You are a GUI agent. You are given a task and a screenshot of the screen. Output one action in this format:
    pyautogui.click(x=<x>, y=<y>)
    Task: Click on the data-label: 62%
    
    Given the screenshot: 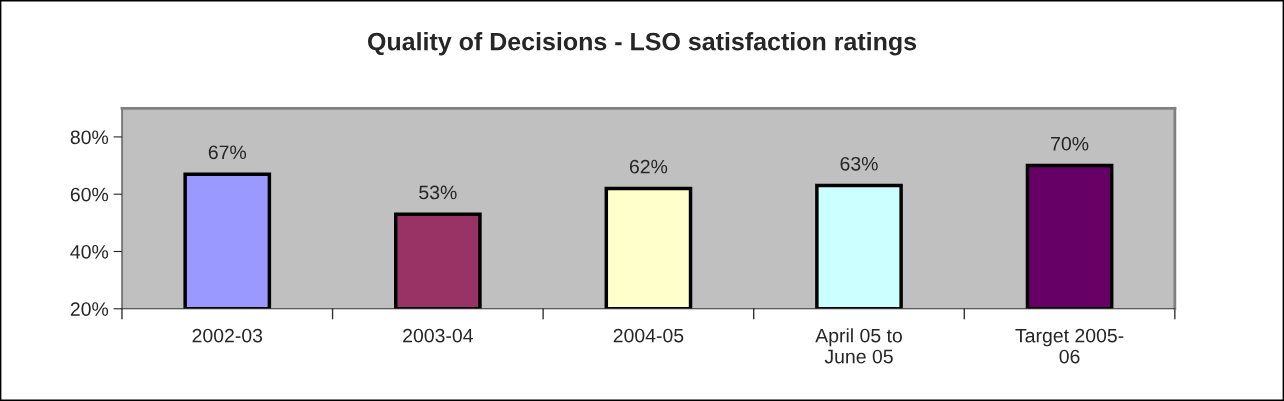 What is the action you would take?
    pyautogui.click(x=648, y=166)
    